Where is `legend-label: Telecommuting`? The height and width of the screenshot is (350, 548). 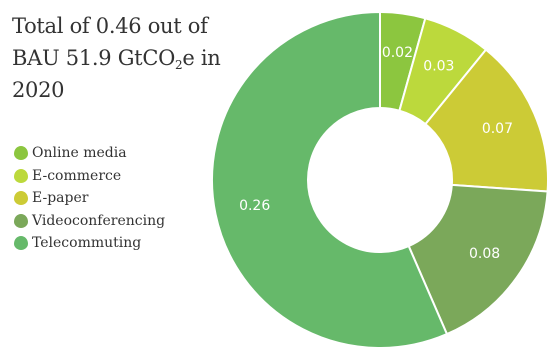 legend-label: Telecommuting is located at coordinates (87, 243).